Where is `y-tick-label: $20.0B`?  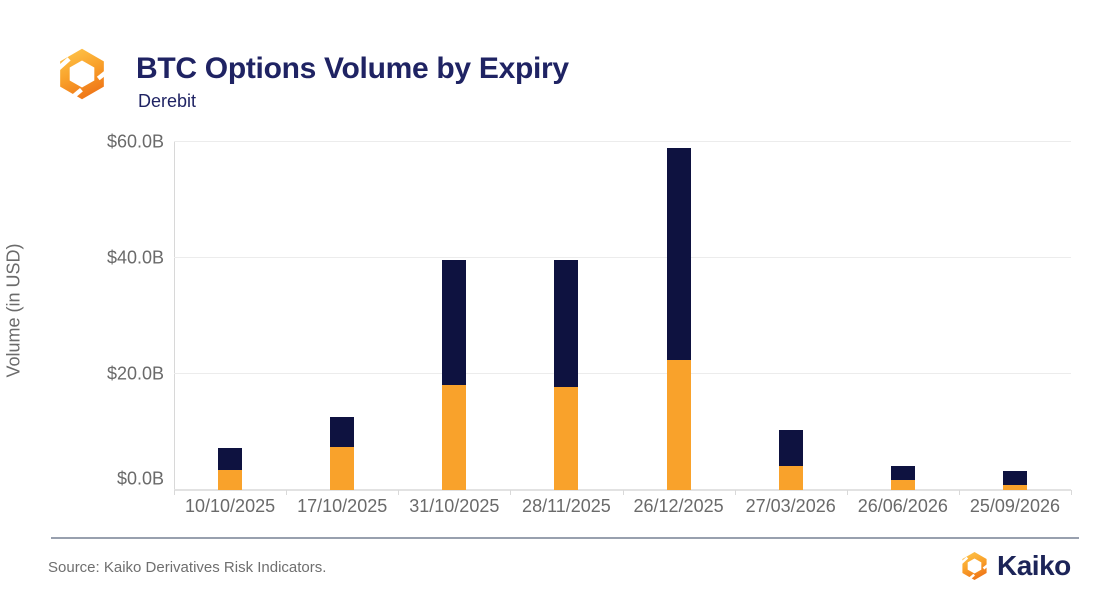 y-tick-label: $20.0B is located at coordinates (135, 373).